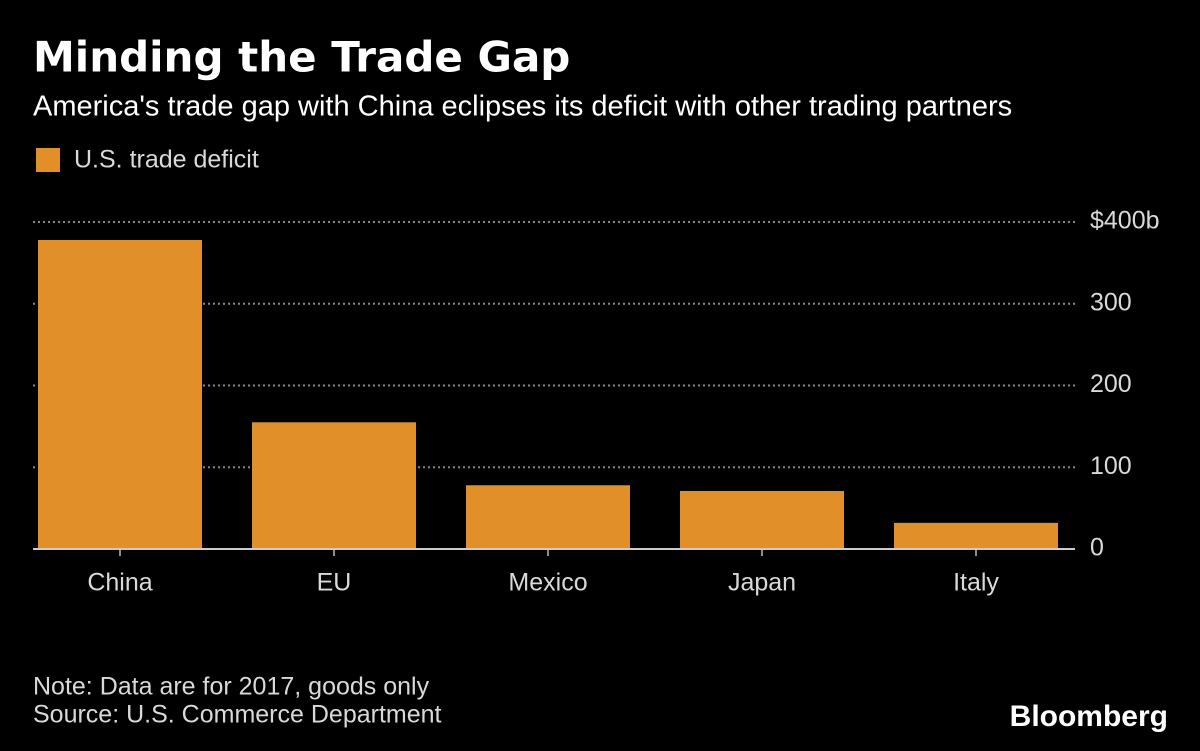  What do you see at coordinates (166, 160) in the screenshot?
I see `legend-label: U.S. trade deficit` at bounding box center [166, 160].